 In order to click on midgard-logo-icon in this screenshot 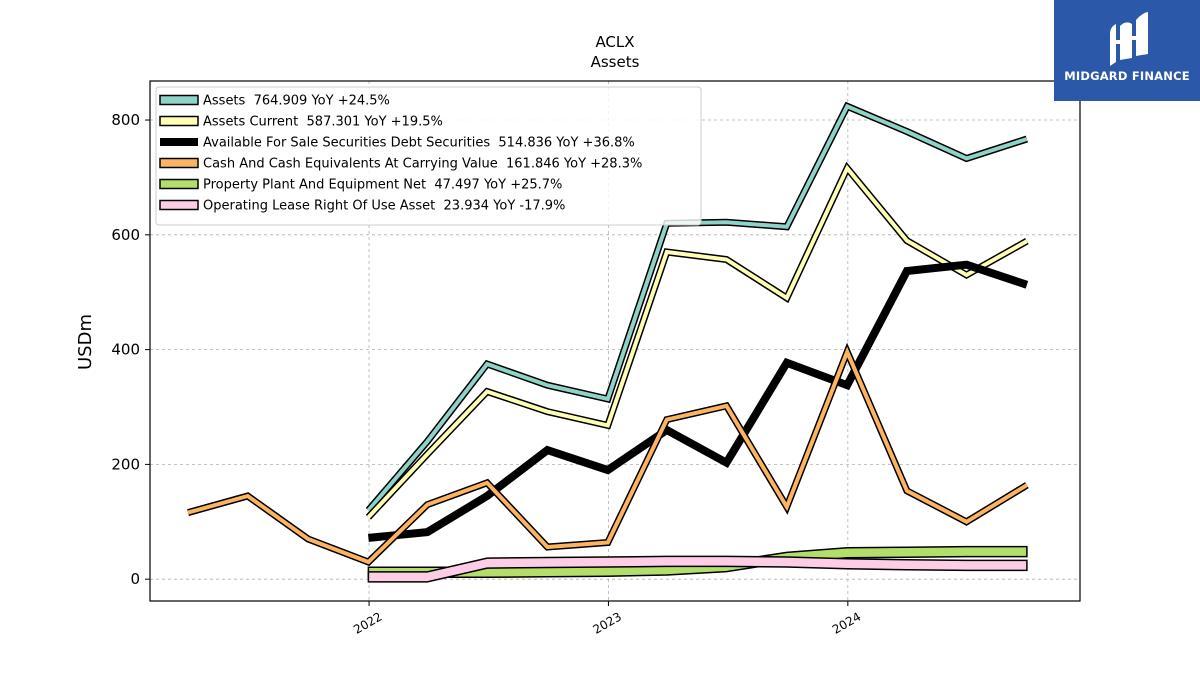, I will do `click(1129, 39)`.